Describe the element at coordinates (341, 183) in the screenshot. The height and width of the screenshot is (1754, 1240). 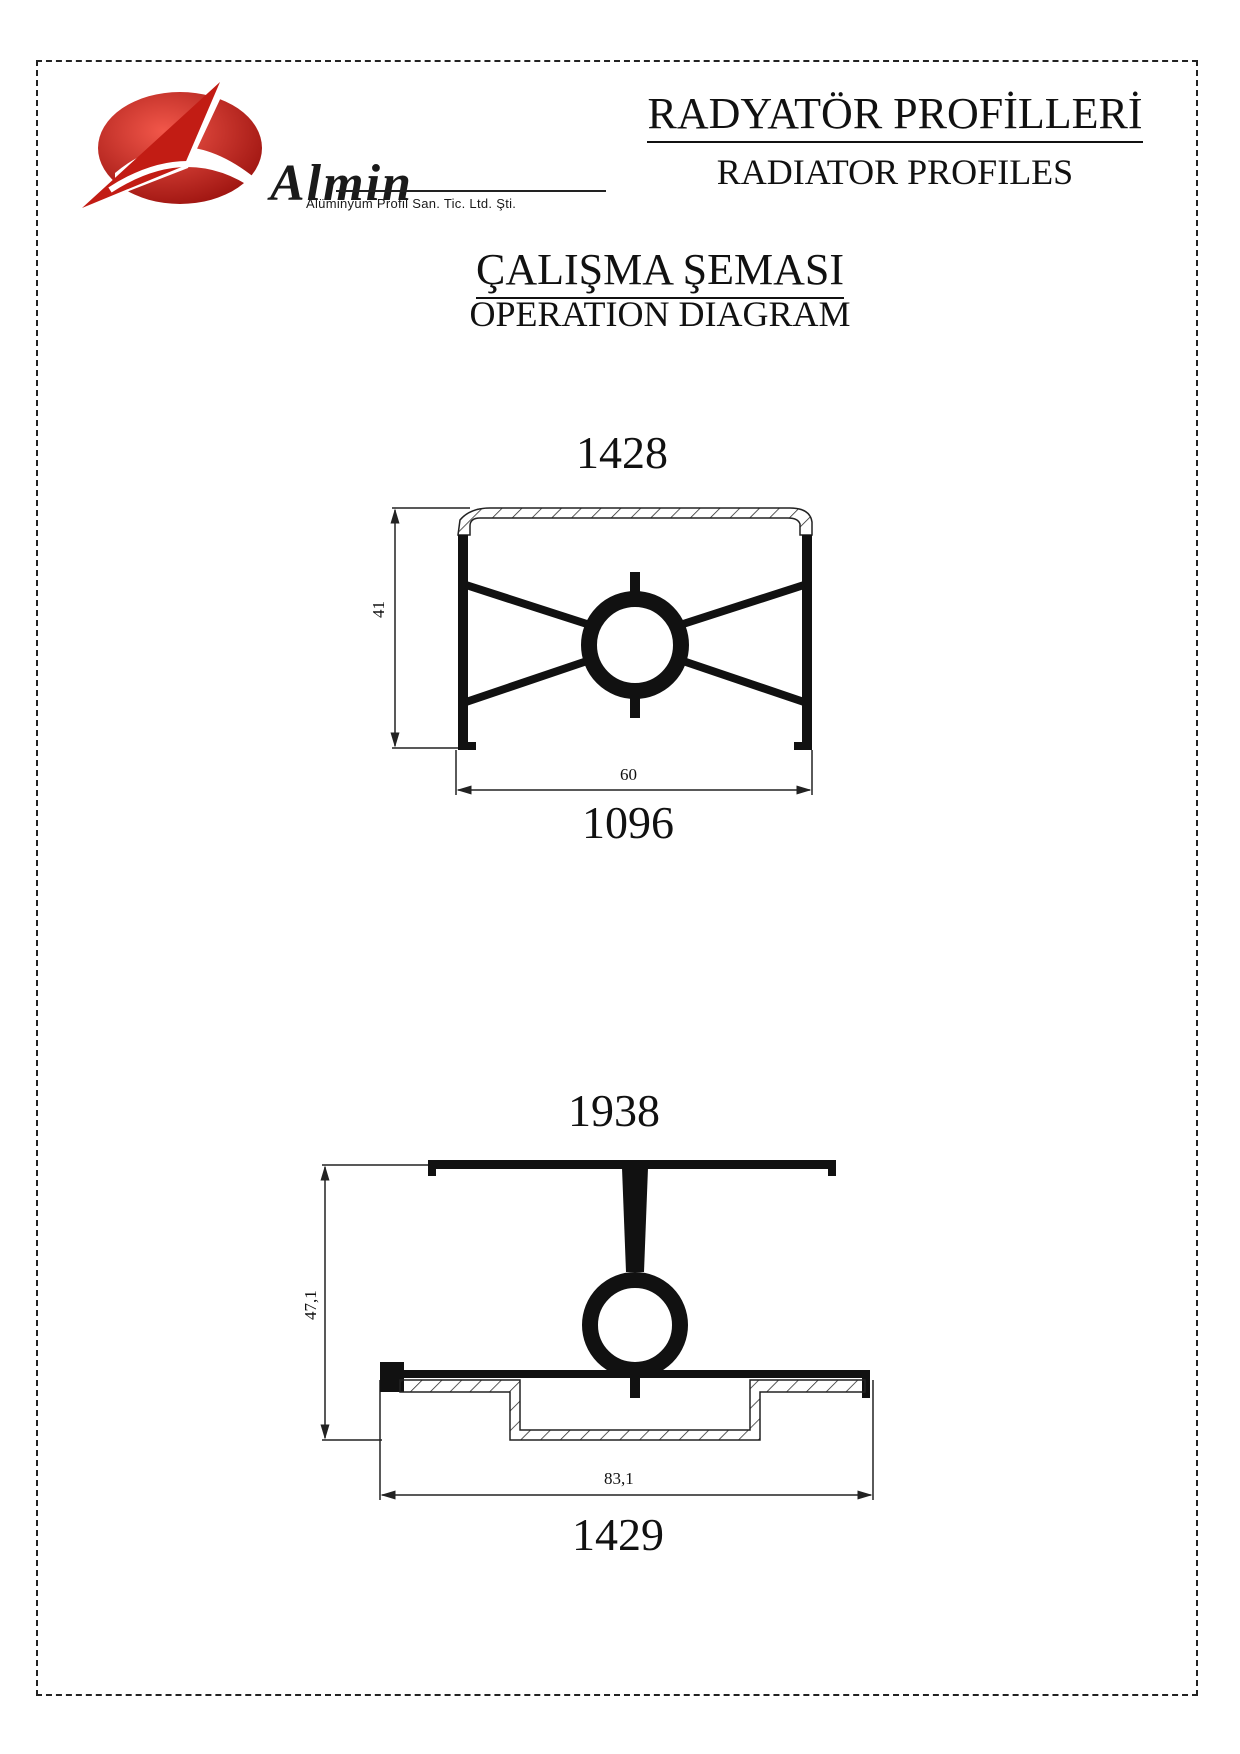
I see `brand-name: Almin` at that location.